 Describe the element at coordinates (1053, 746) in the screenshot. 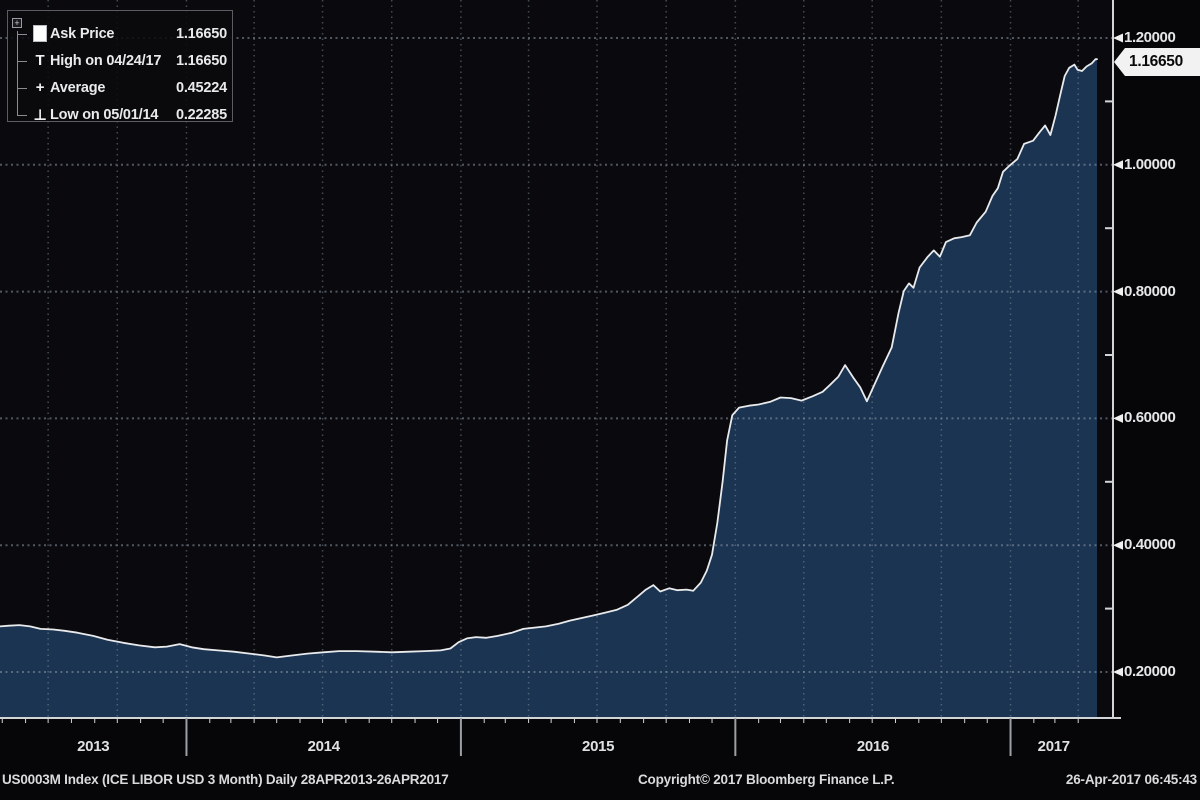

I see `x-axis-year-label: 2017` at that location.